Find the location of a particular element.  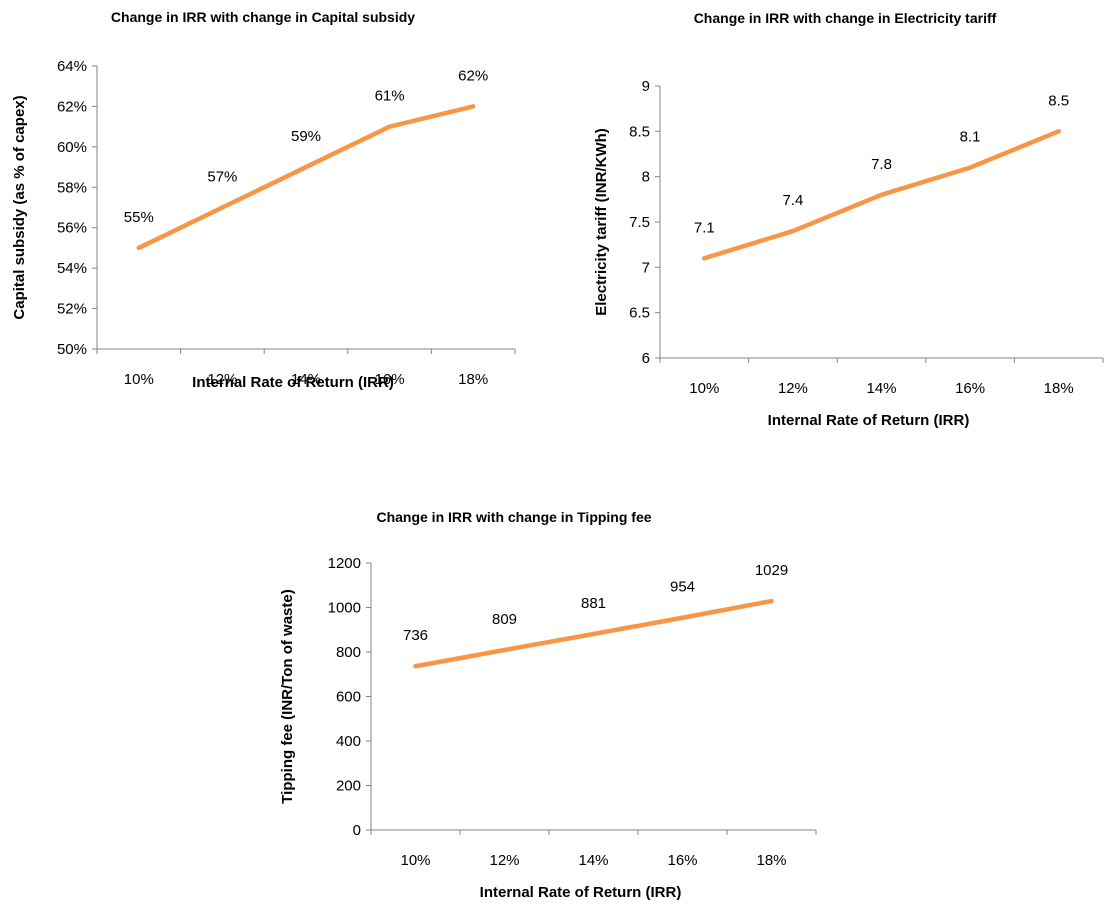

y-tick-label: 64% is located at coordinates (72, 66).